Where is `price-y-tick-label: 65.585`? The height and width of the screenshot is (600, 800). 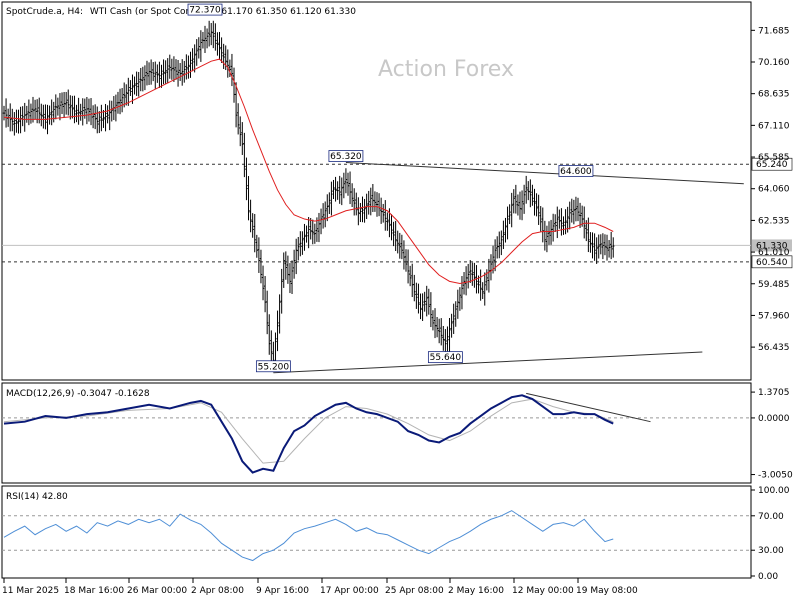 price-y-tick-label: 65.585 is located at coordinates (774, 158).